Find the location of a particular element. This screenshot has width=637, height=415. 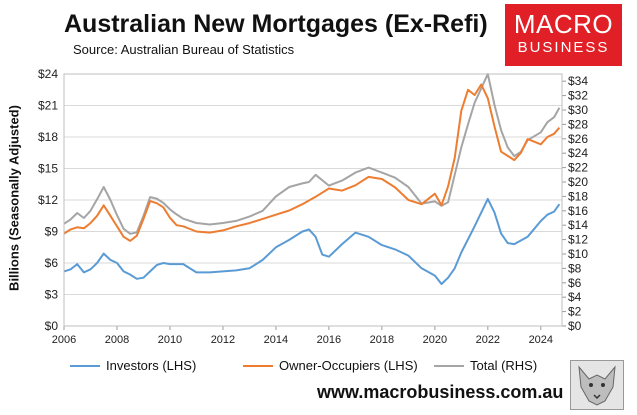

macrobusiness-logo: MACRO BUSINESS is located at coordinates (563, 35).